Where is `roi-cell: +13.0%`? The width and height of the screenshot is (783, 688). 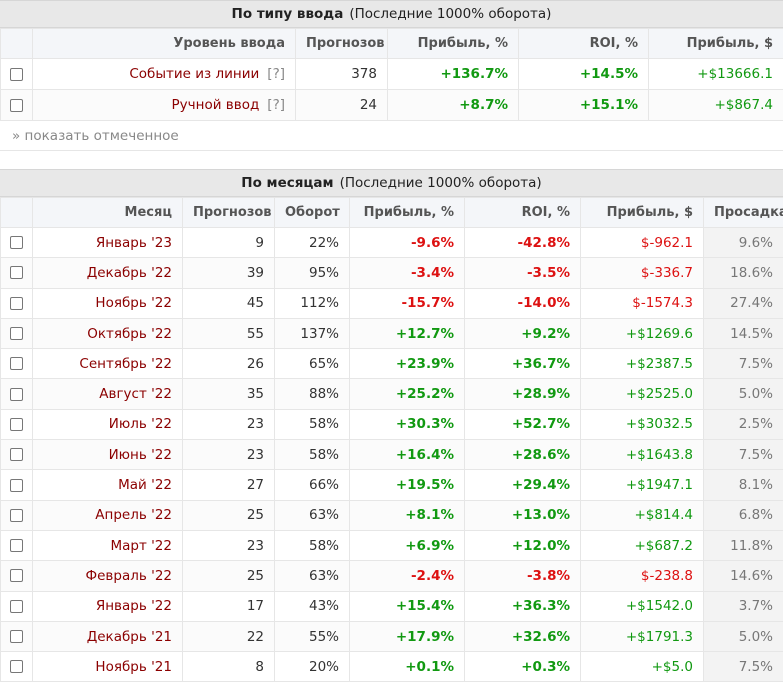
roi-cell: +13.0% is located at coordinates (522, 515).